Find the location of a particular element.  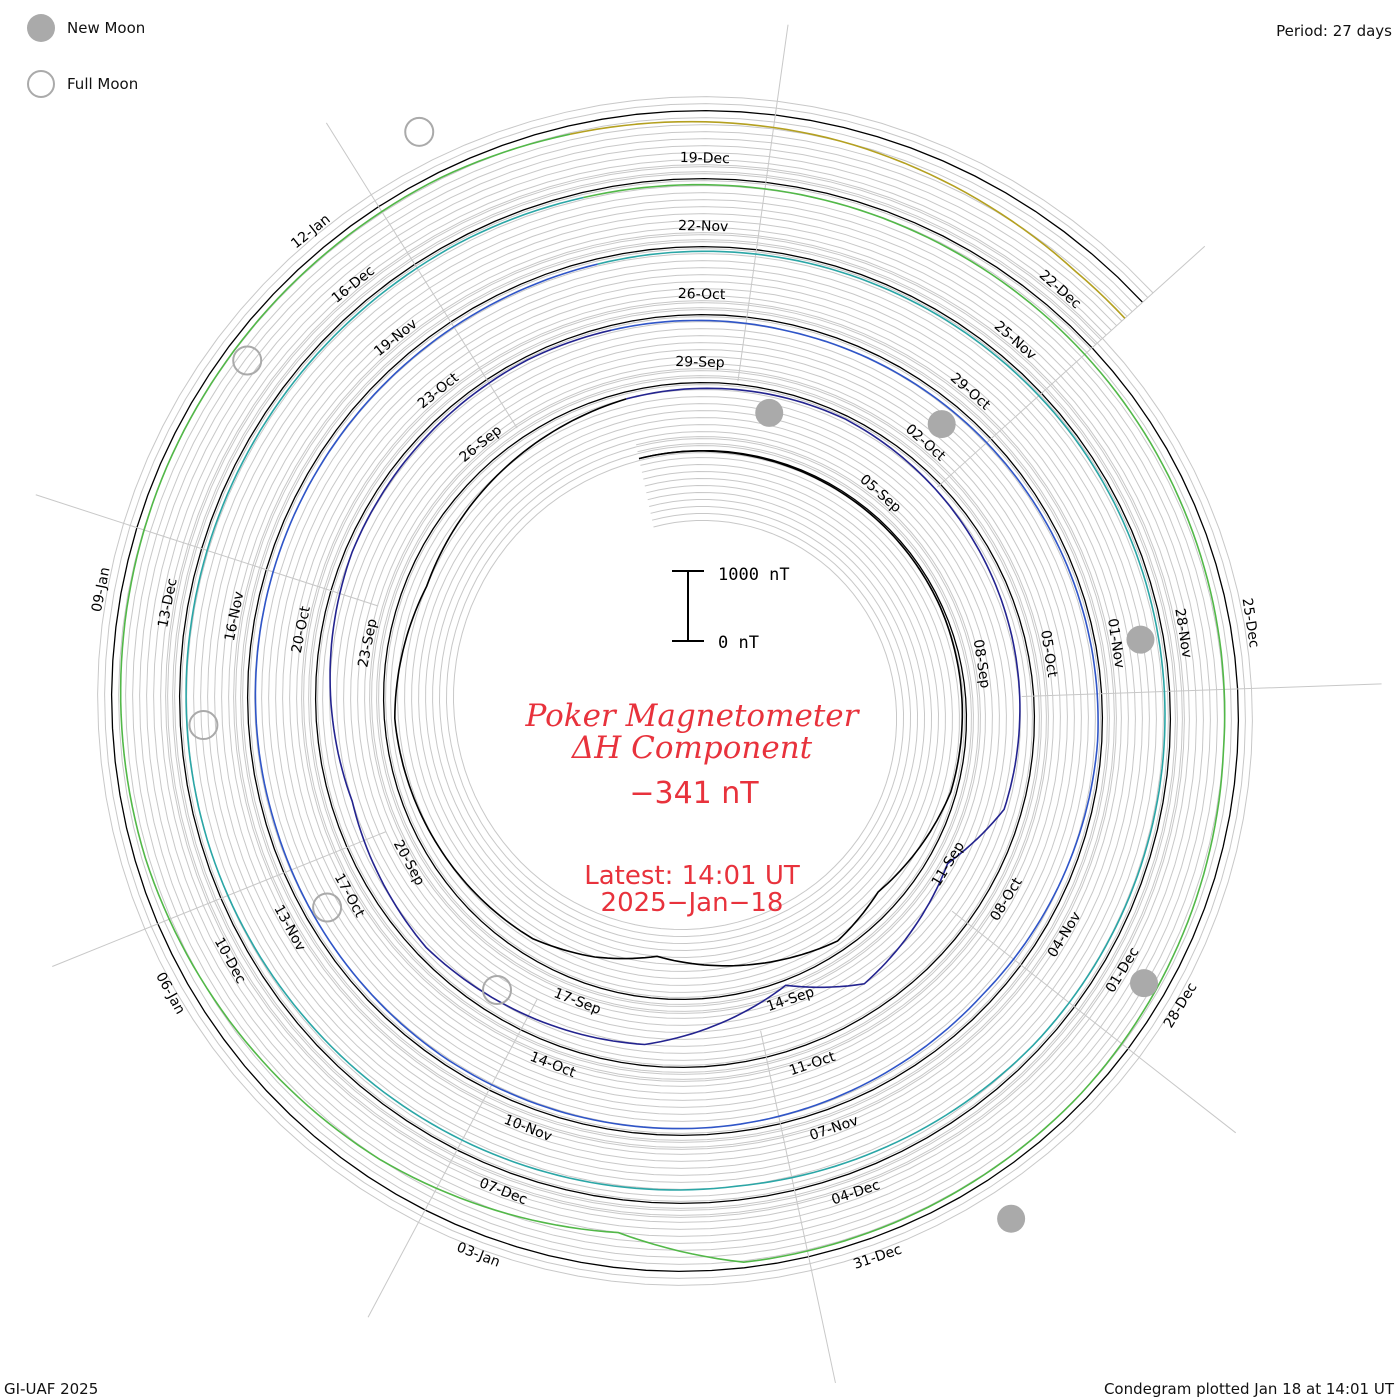

new-moon-label: New Moon is located at coordinates (106, 28).